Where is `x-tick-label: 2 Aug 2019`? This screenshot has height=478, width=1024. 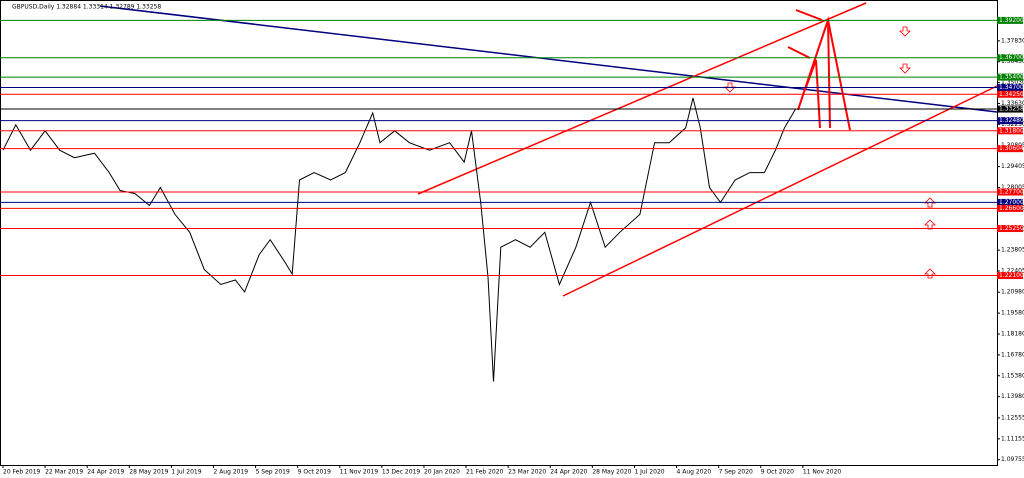 x-tick-label: 2 Aug 2019 is located at coordinates (230, 472).